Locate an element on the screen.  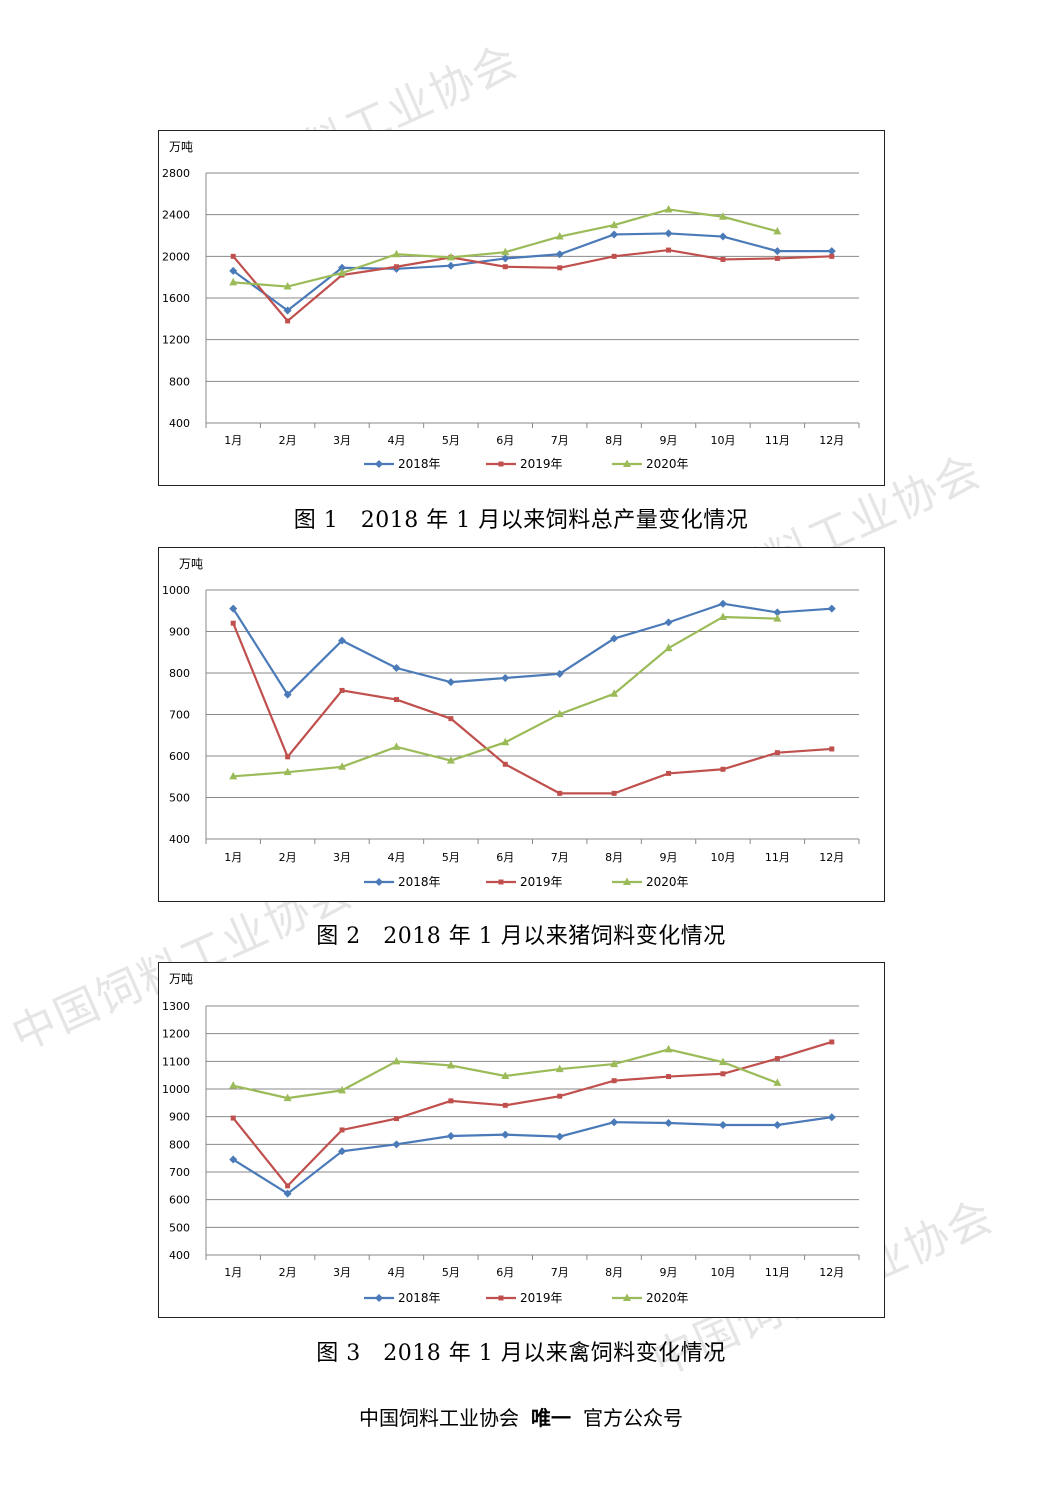
y-tick-label: 1000 is located at coordinates (176, 1089).